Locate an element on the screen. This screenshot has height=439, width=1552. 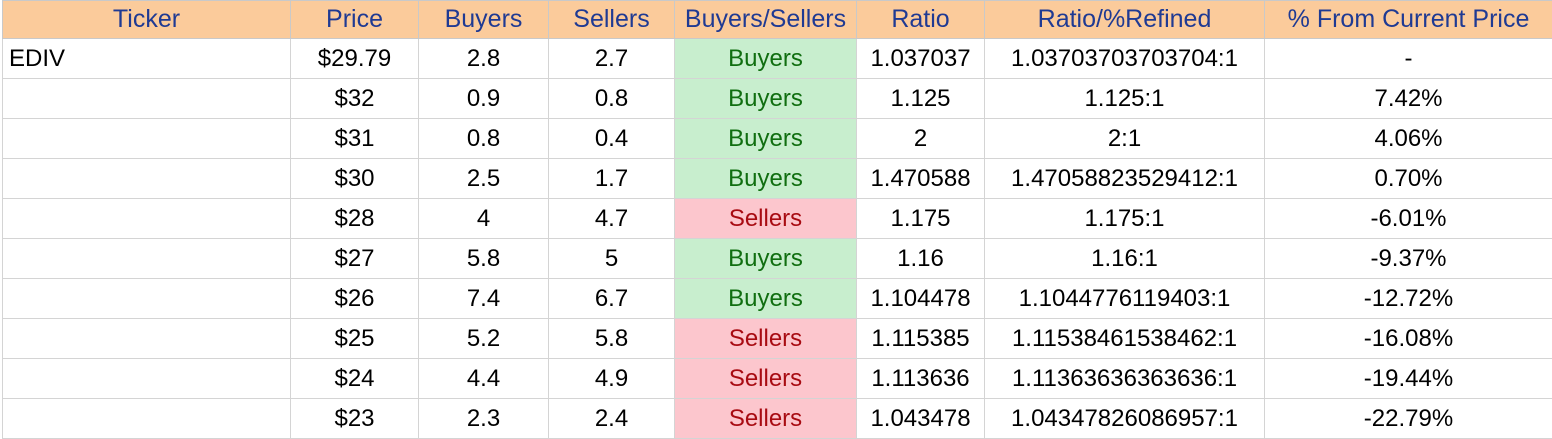
cell-price: $30 is located at coordinates (355, 179).